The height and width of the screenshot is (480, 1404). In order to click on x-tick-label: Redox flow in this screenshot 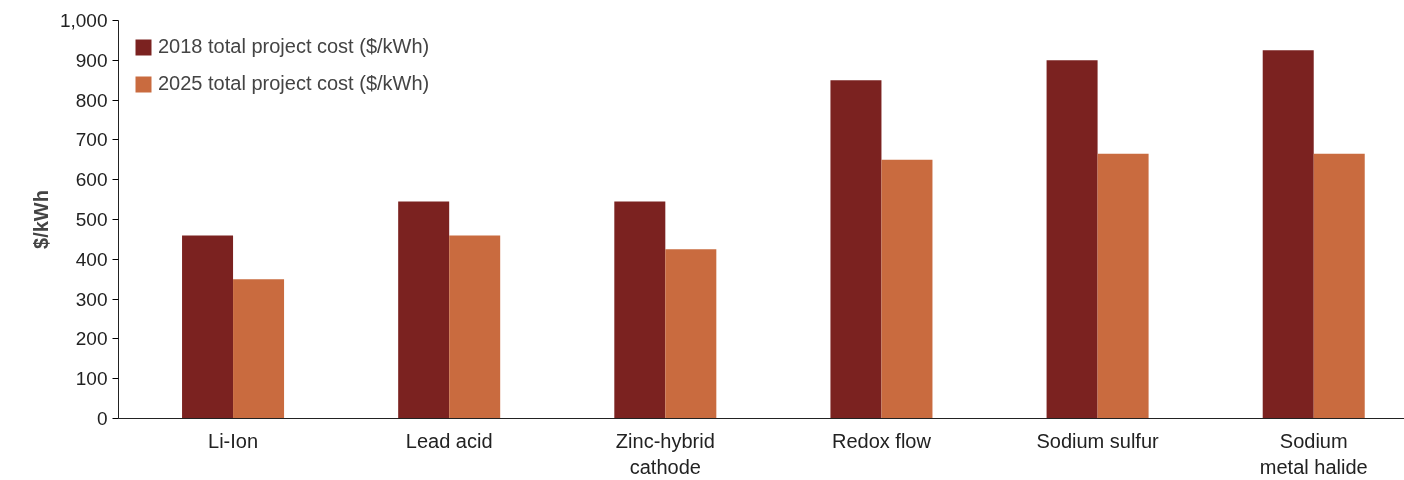, I will do `click(881, 440)`.